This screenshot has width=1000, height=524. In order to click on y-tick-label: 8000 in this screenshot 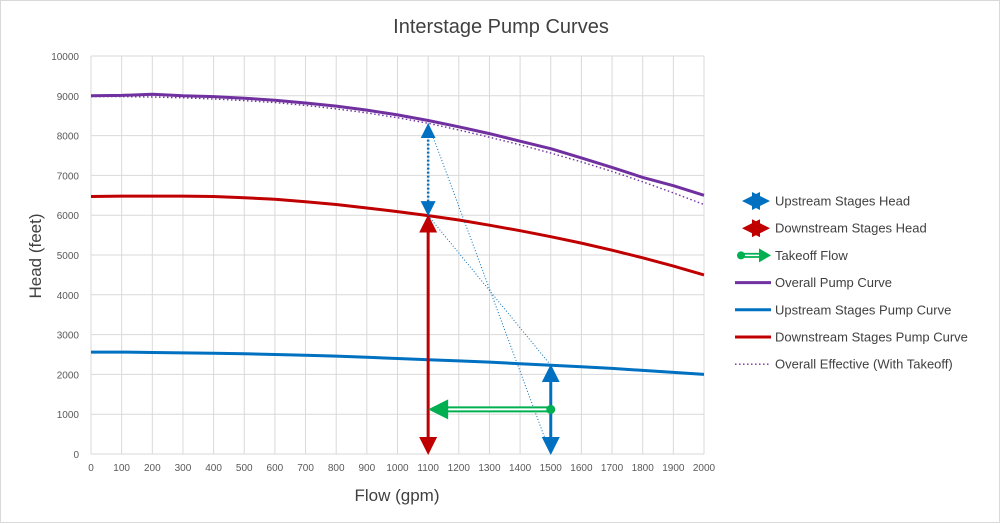, I will do `click(68, 137)`.